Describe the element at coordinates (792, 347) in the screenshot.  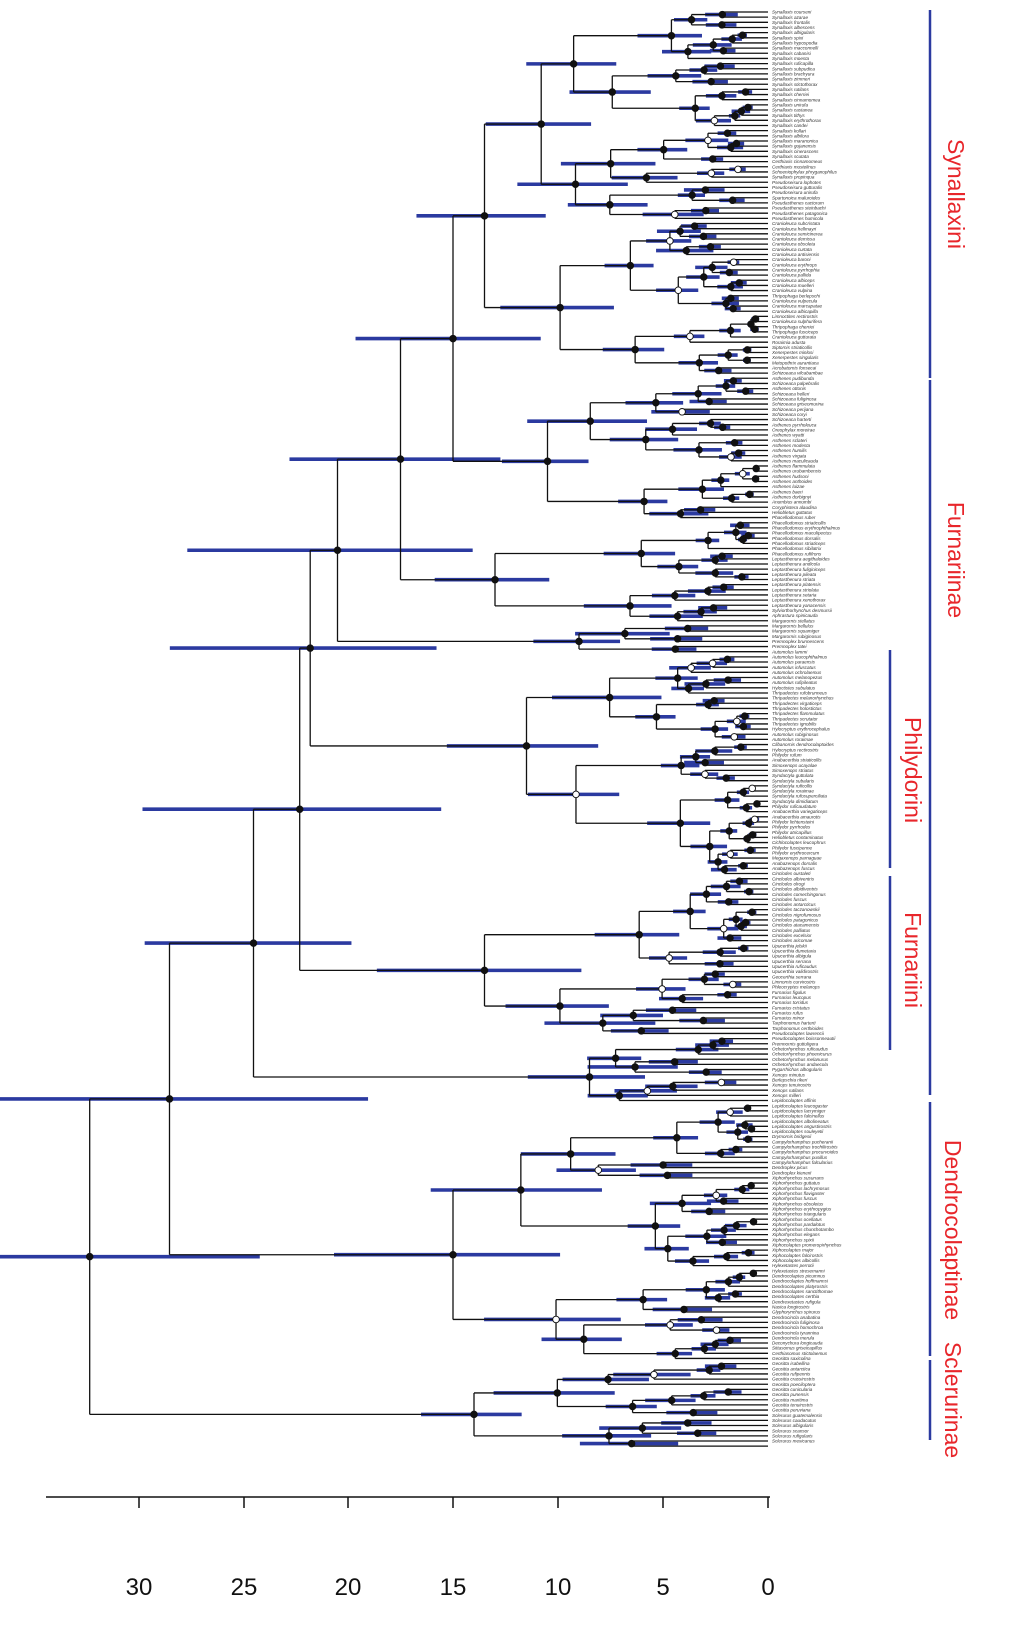
I see `taxon-label: Siptornis striaticollis` at that location.